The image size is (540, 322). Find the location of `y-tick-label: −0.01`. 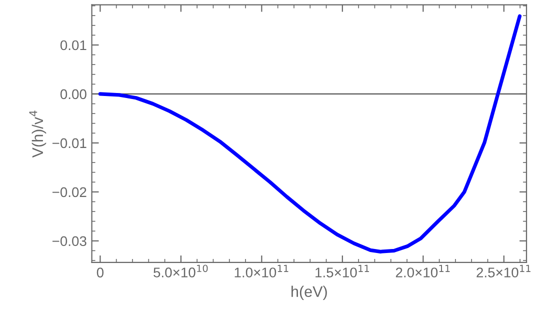

y-tick-label: −0.01 is located at coordinates (69, 143).